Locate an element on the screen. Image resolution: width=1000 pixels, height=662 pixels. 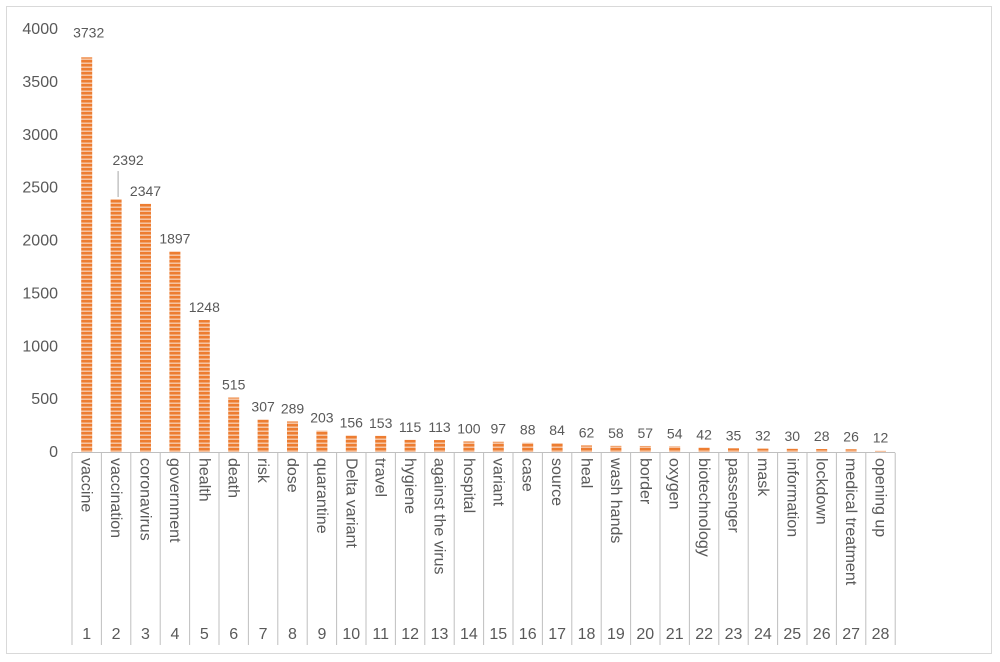
data-label-21: 54 is located at coordinates (675, 433).